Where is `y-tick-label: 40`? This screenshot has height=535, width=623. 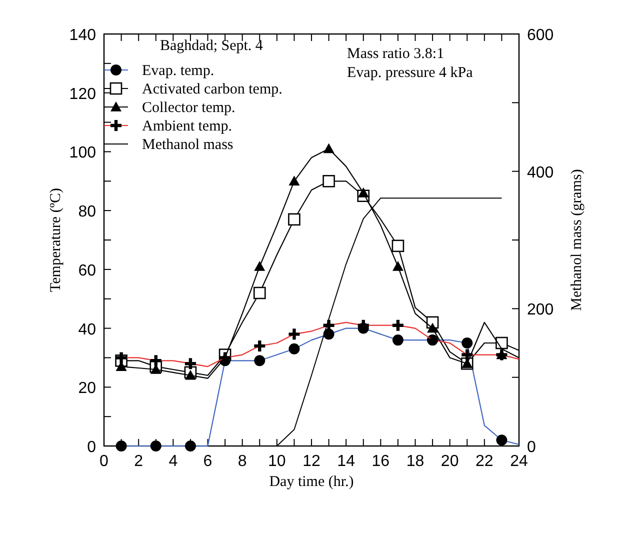
y-tick-label: 40 is located at coordinates (87, 329).